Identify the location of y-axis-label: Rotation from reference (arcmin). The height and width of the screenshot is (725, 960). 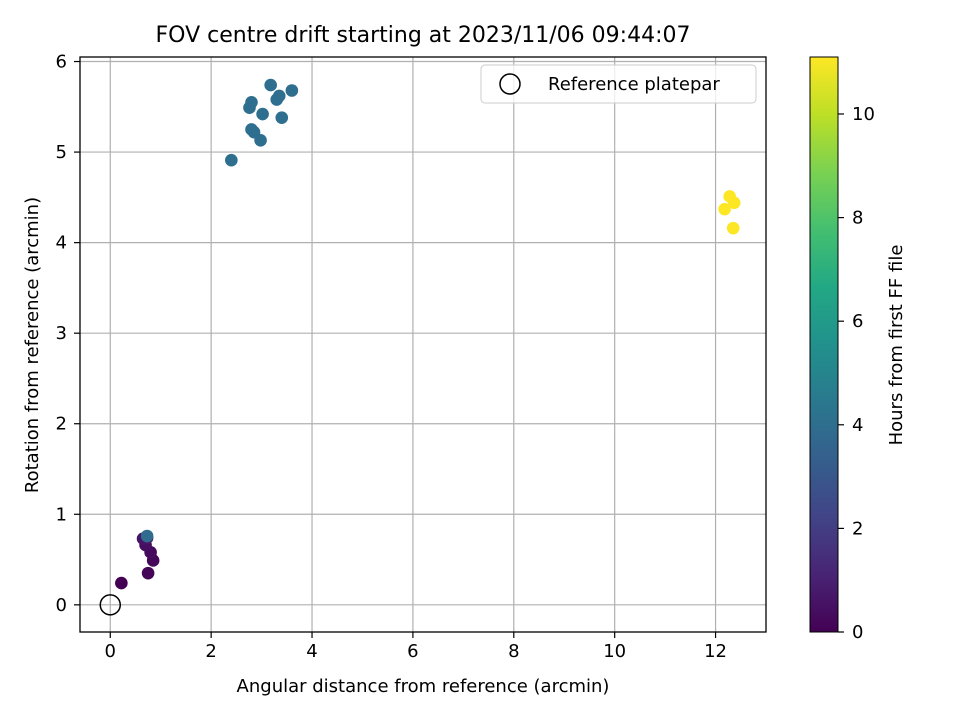
(32, 345).